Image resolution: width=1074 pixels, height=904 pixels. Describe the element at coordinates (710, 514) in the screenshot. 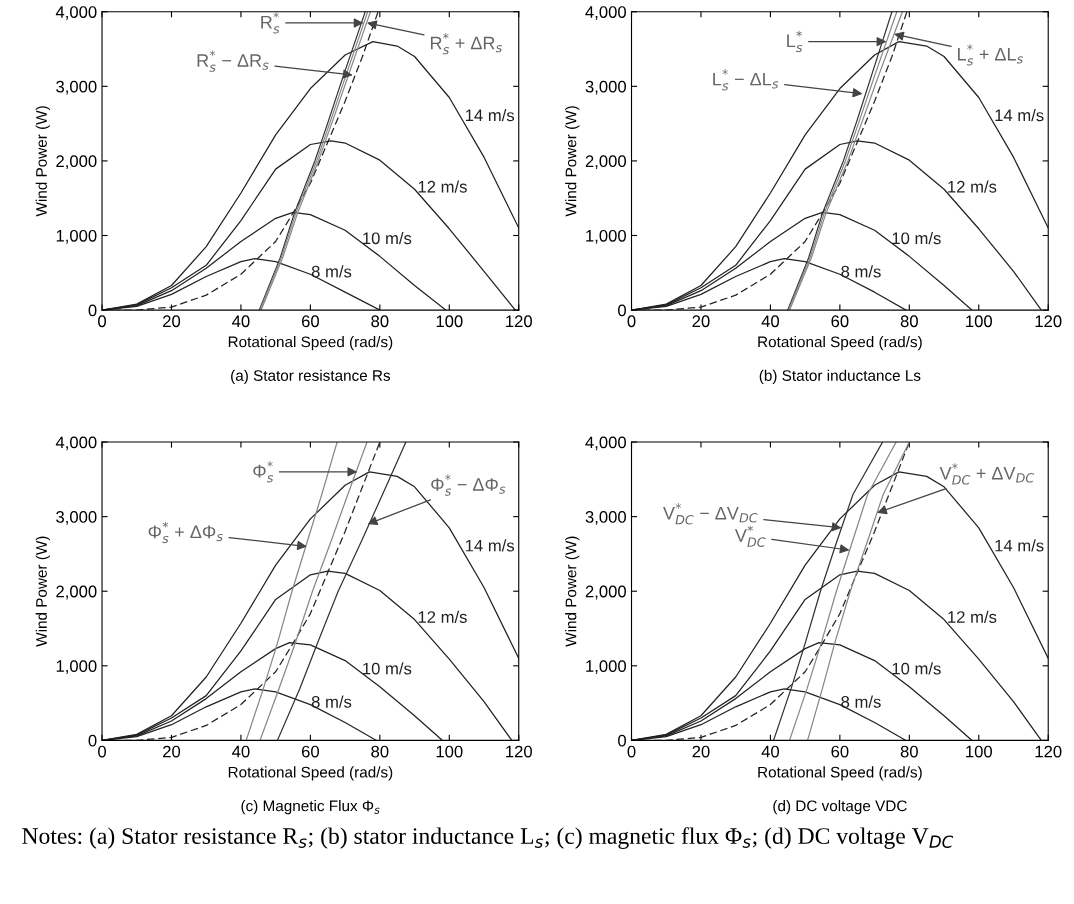

I see `annotation: V$^{*}$$_{DC}$ − ΔV$_{DC}$` at that location.